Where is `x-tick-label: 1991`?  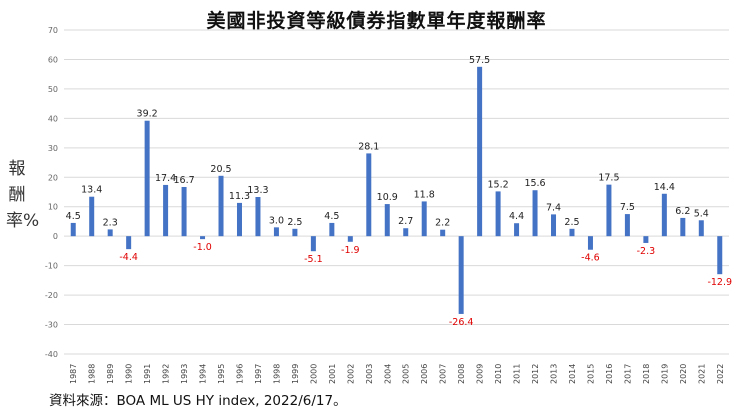 x-tick-label: 1991 is located at coordinates (147, 374).